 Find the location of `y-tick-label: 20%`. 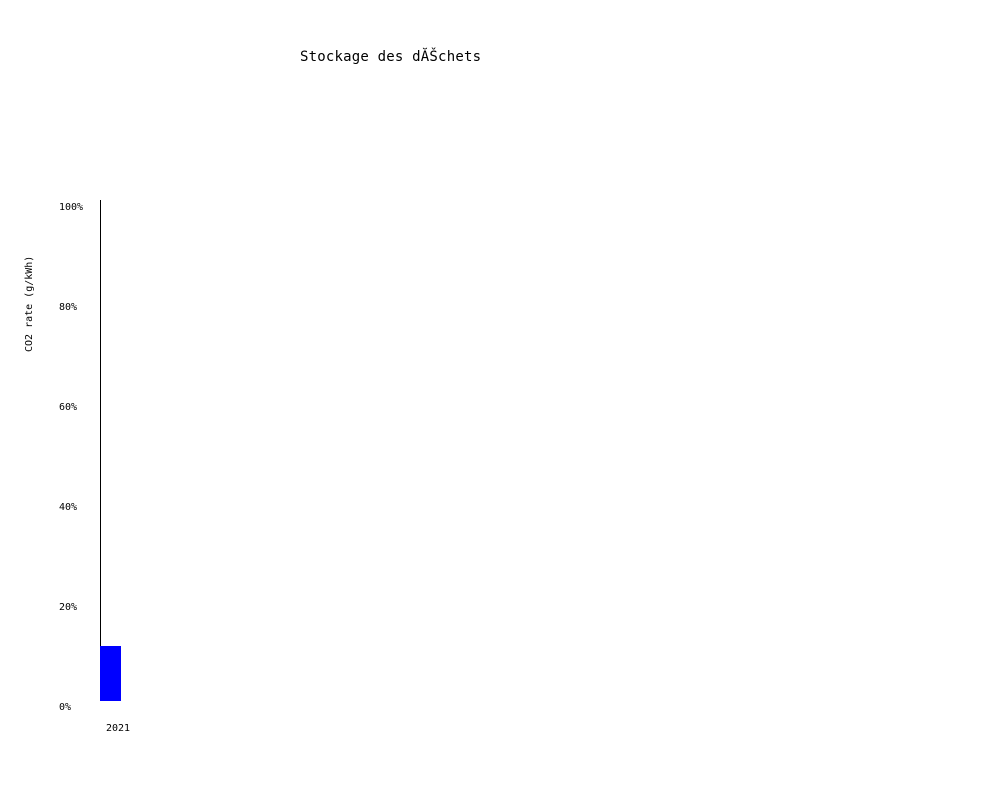

y-tick-label: 20% is located at coordinates (68, 607).